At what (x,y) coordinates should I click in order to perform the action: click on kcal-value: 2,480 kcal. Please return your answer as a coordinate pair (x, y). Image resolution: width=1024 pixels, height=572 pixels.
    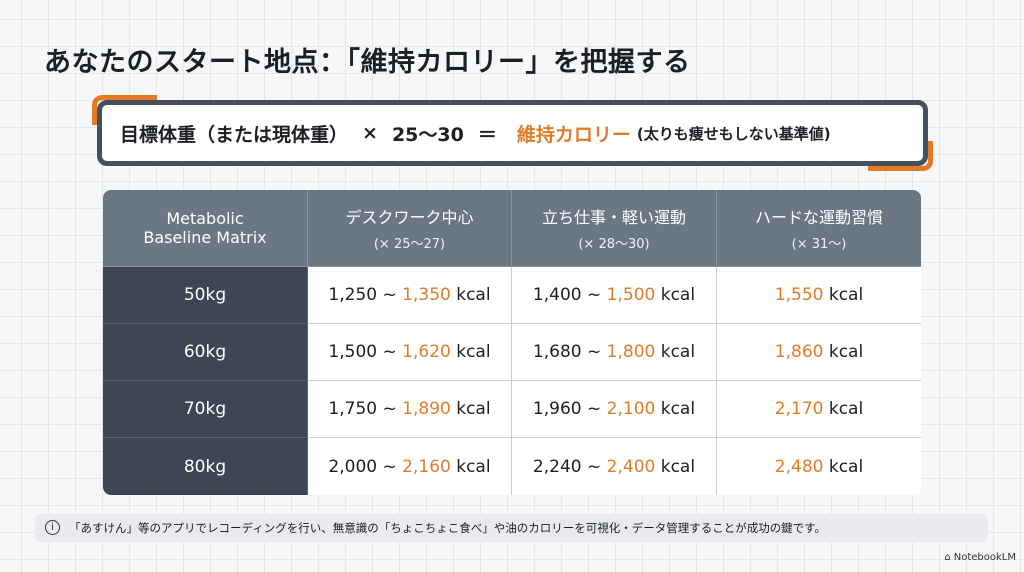
    Looking at the image, I should click on (819, 467).